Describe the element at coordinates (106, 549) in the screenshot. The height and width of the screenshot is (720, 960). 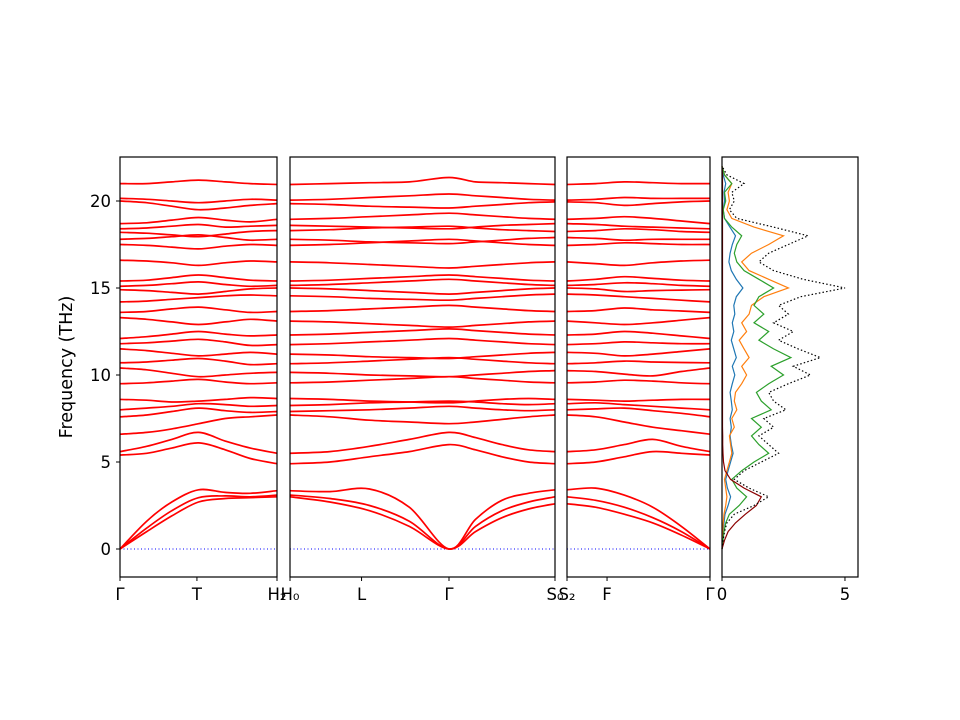
I see `y-tick-label: 0` at that location.